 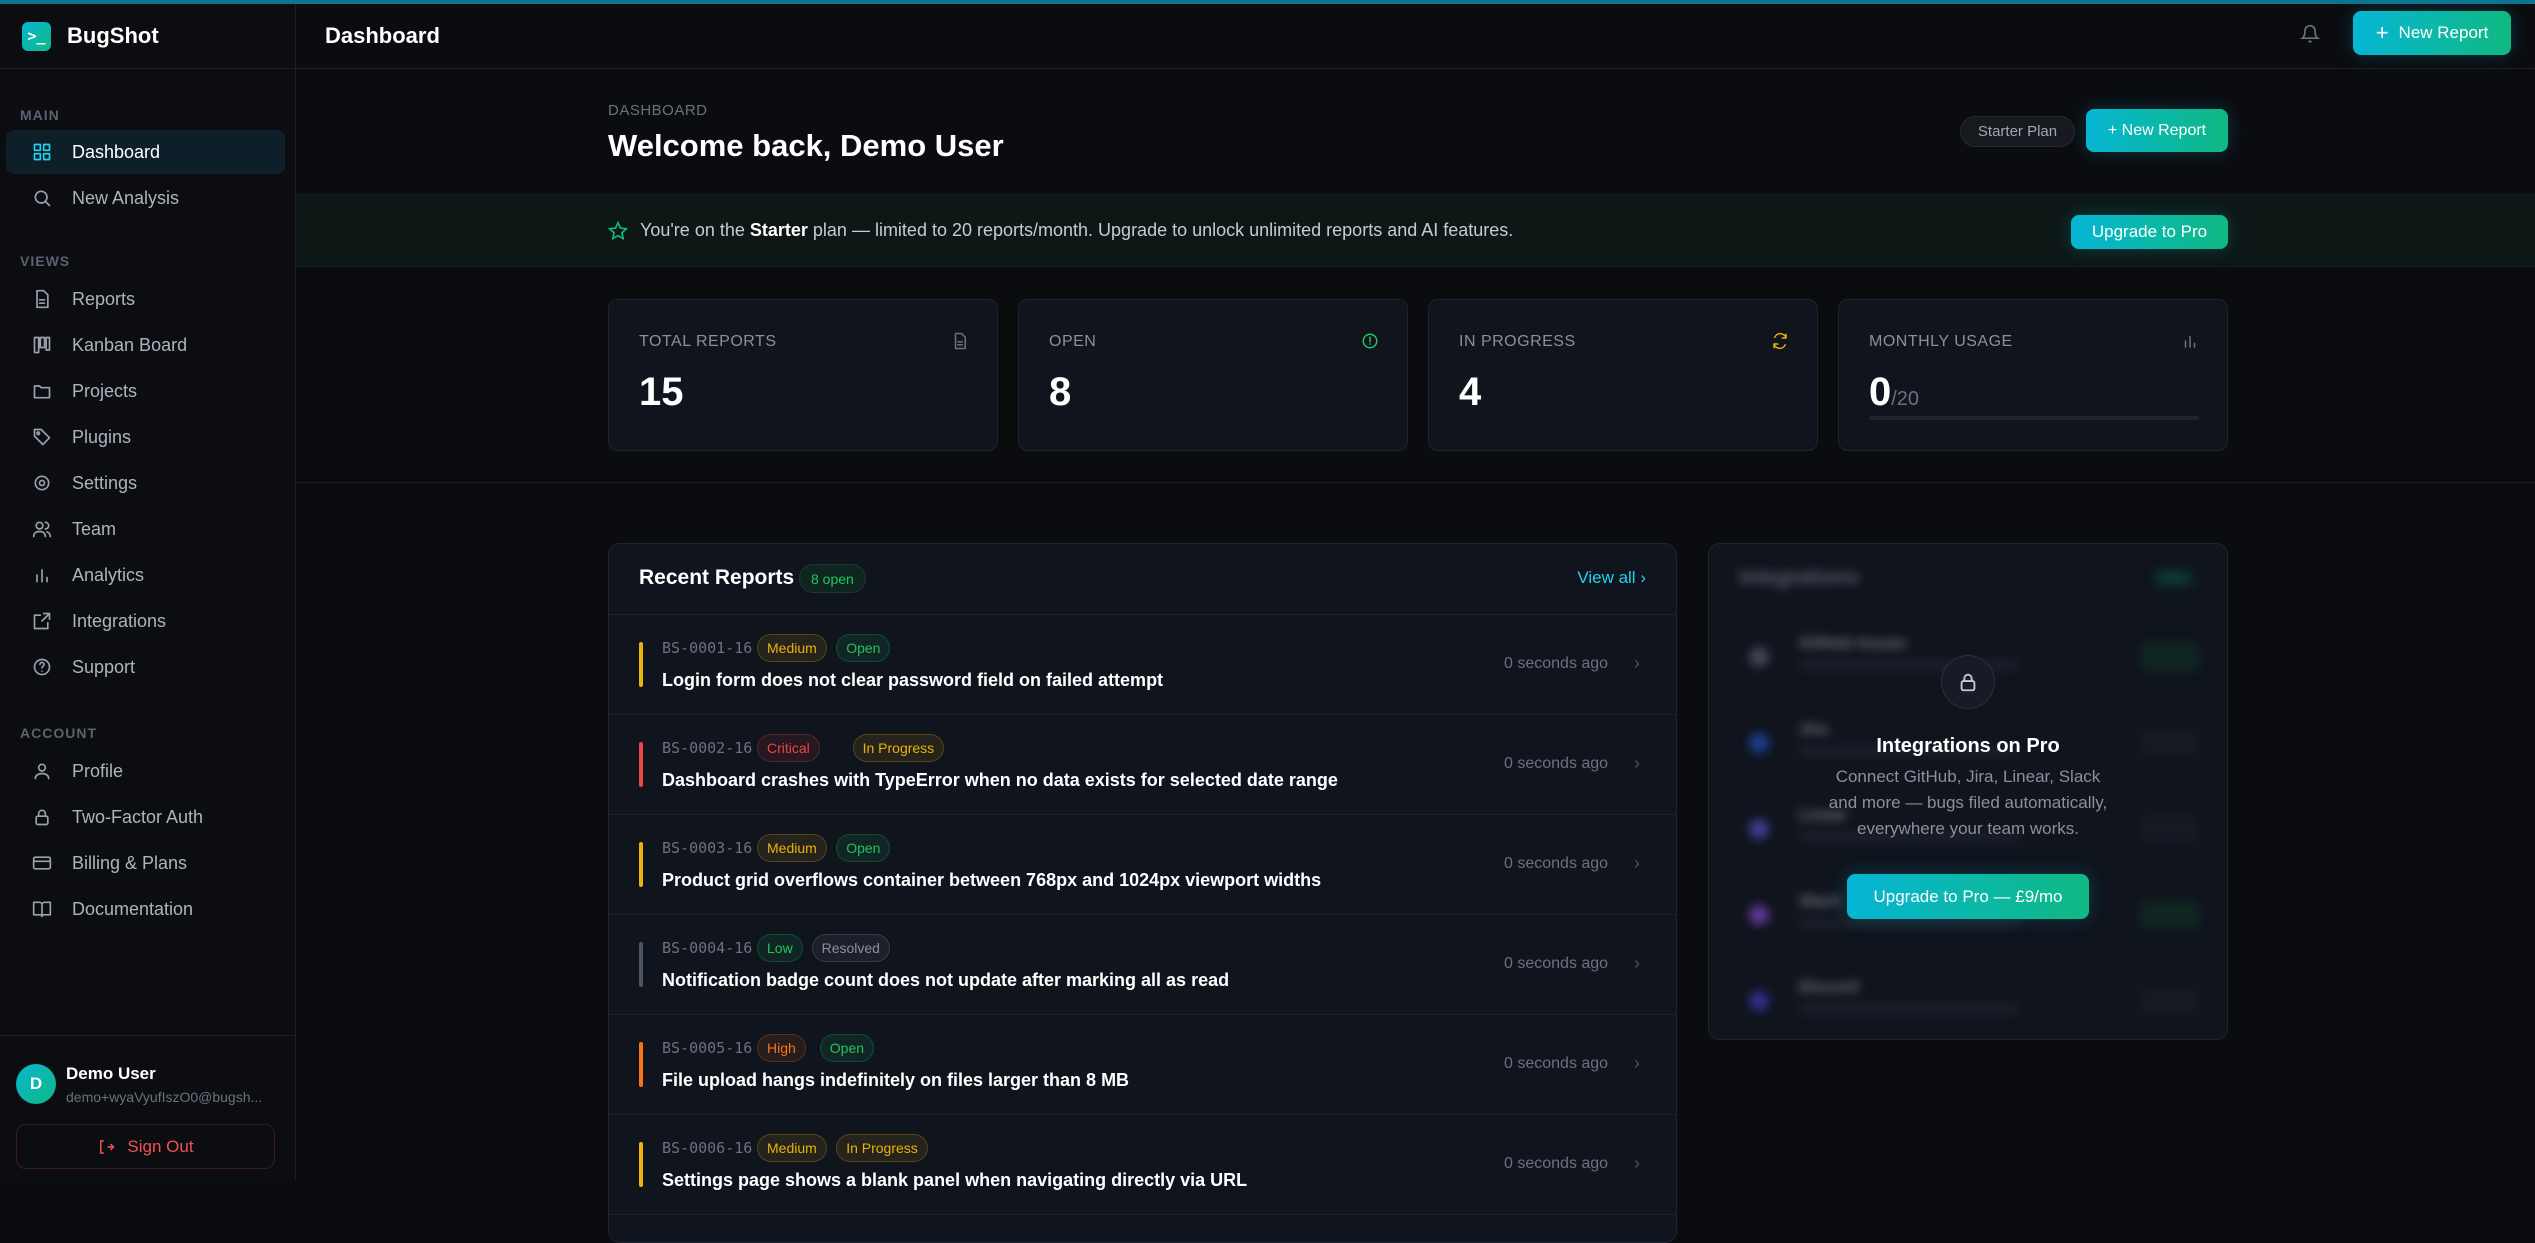 I want to click on bar-chart-icon, so click(x=42, y=576).